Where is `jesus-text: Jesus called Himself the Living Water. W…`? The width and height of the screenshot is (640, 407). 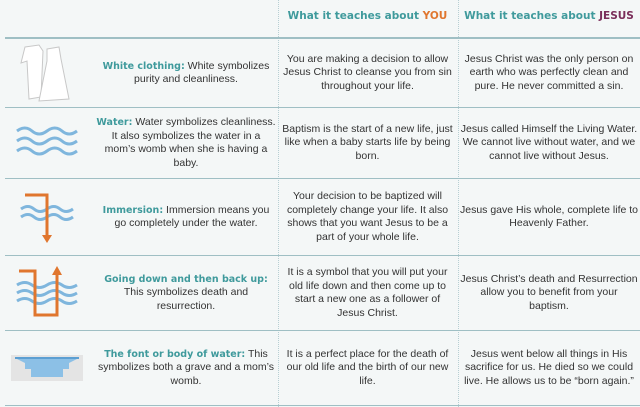 jesus-text: Jesus called Himself the Living Water. W… is located at coordinates (549, 142).